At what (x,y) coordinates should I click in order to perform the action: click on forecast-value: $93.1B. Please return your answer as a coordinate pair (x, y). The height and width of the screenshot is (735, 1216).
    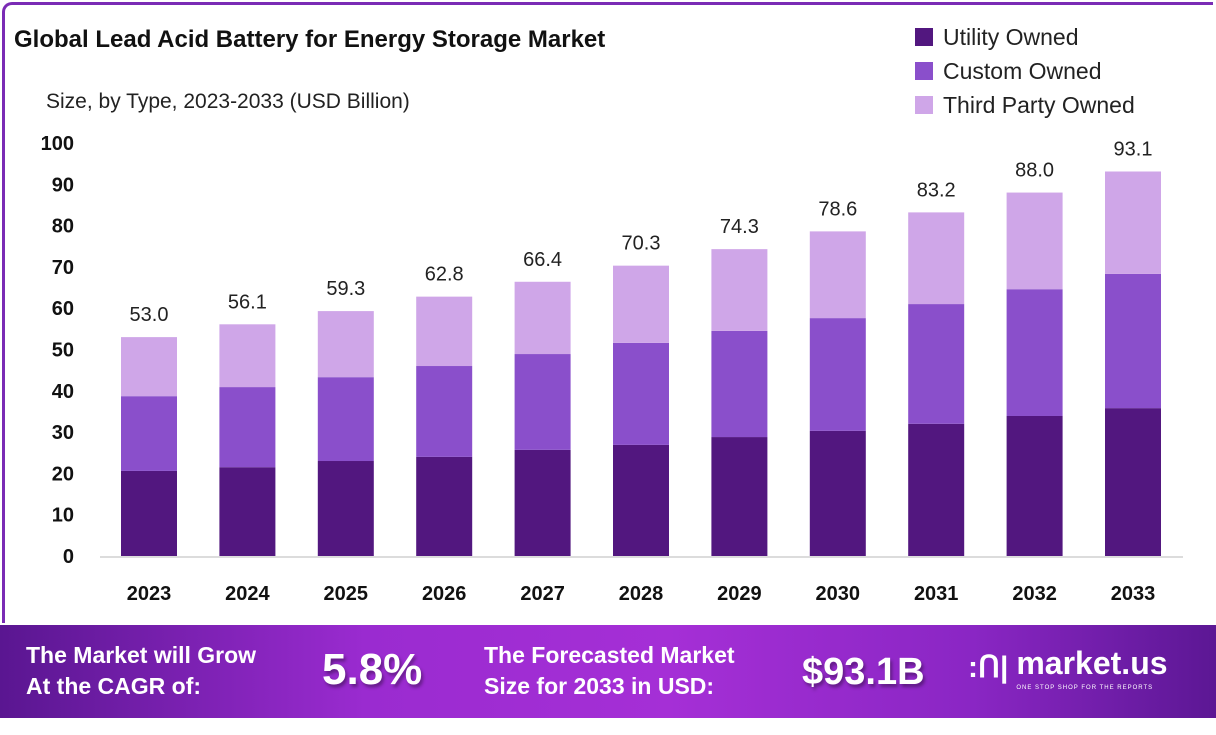
    Looking at the image, I should click on (863, 672).